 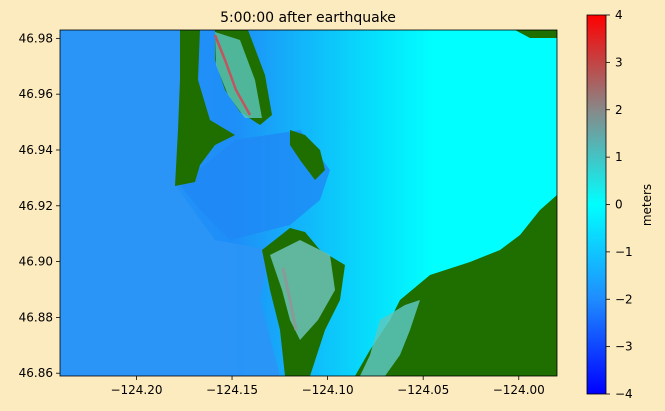 What do you see at coordinates (255, 185) in the screenshot?
I see `harbor-water-region` at bounding box center [255, 185].